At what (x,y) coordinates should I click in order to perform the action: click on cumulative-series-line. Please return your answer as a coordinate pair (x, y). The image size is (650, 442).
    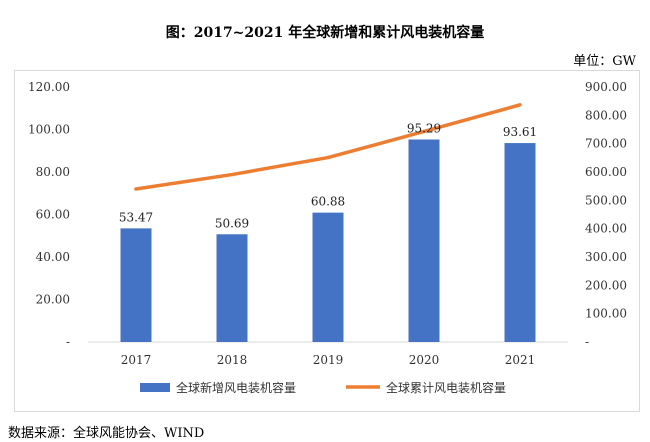
    Looking at the image, I should click on (328, 147).